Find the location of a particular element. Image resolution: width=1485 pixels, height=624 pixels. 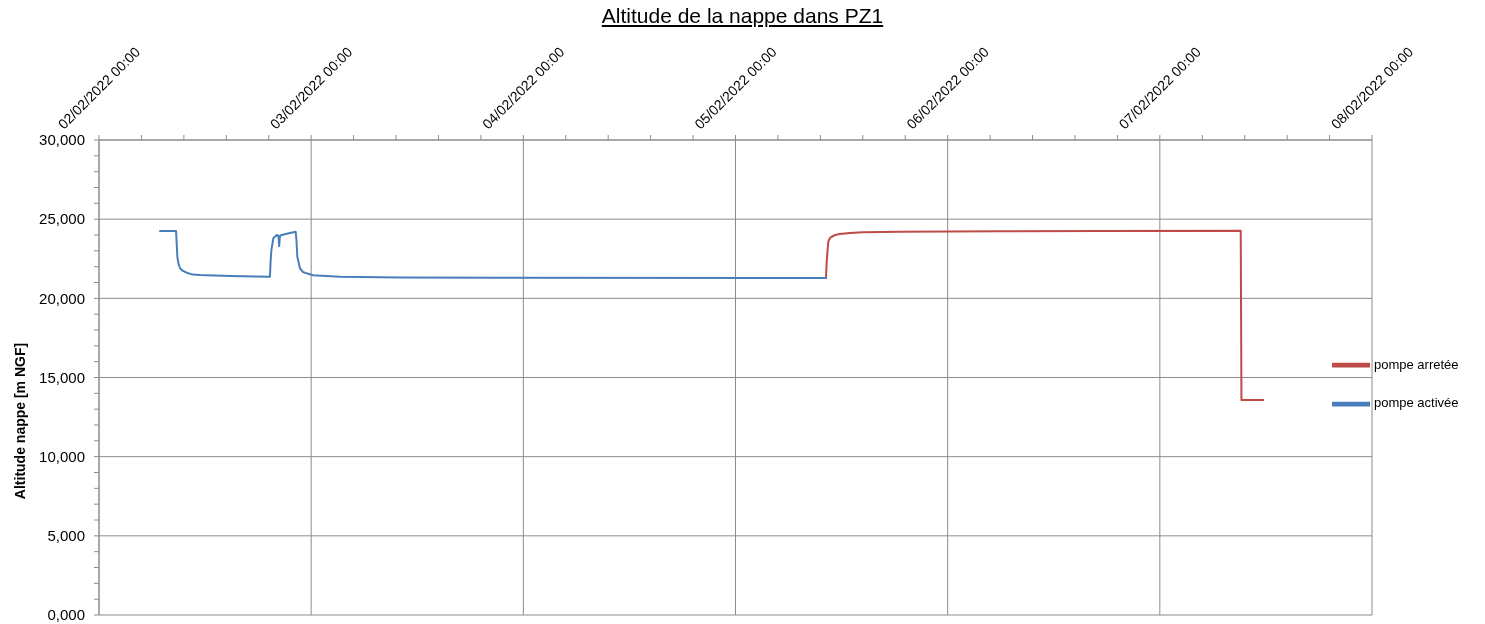

chart-title: Altitude de la nappe dans PZ1 is located at coordinates (742, 15).